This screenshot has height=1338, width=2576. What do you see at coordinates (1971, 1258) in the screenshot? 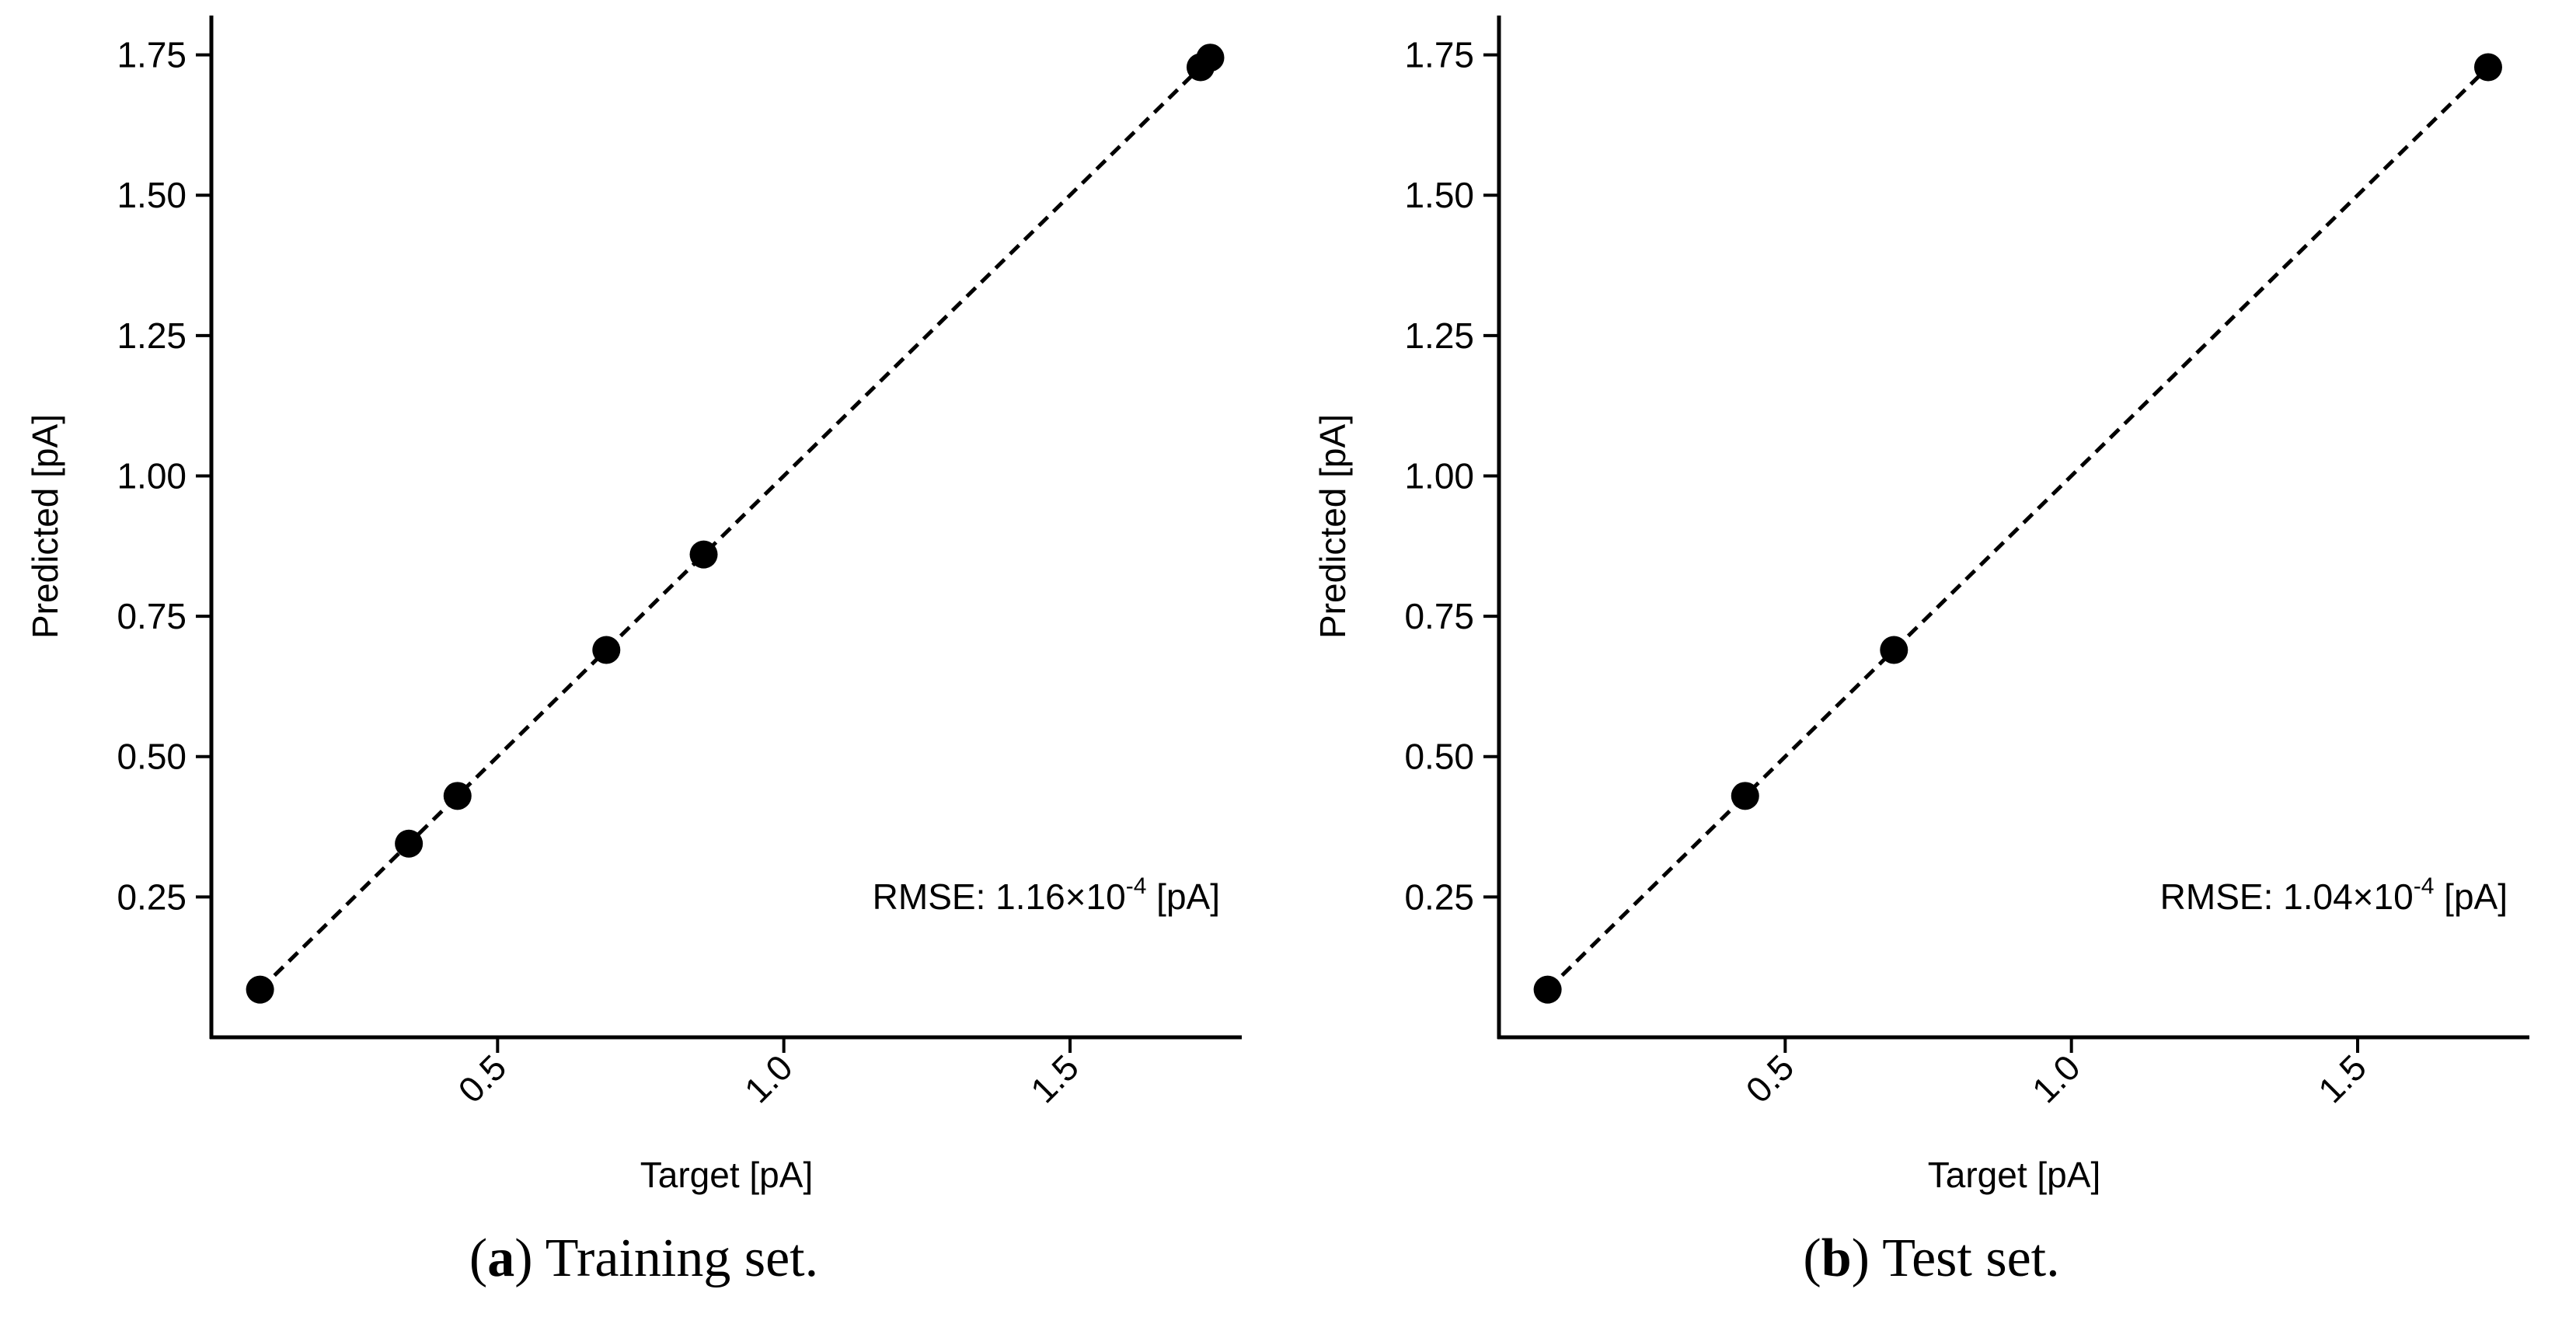
I see `caption-text: Test set.` at bounding box center [1971, 1258].